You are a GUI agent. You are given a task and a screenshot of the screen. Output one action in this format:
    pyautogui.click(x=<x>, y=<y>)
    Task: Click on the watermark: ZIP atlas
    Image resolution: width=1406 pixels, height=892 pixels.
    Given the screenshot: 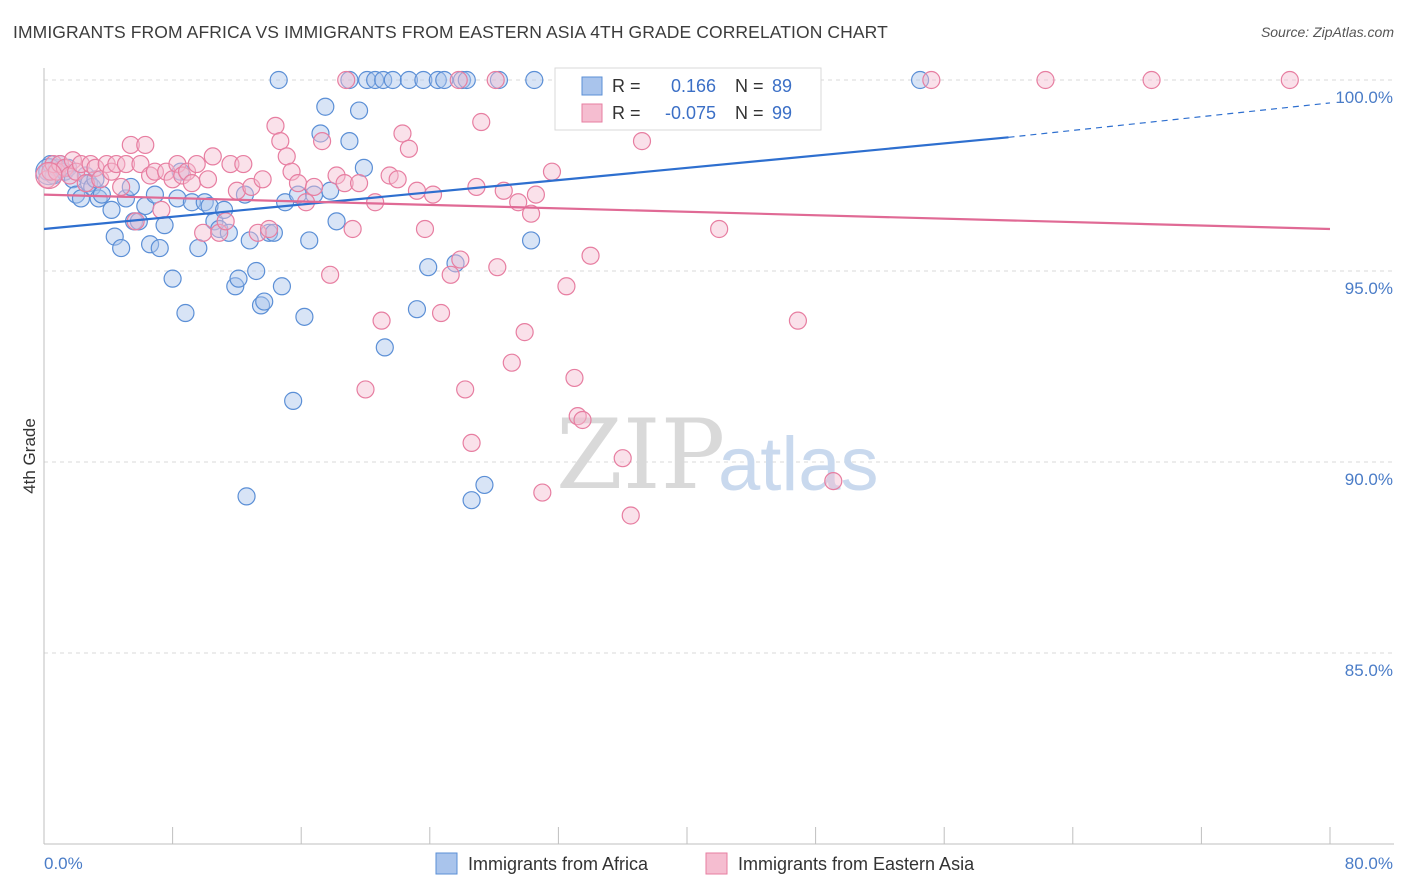 What is the action you would take?
    pyautogui.click(x=717, y=455)
    